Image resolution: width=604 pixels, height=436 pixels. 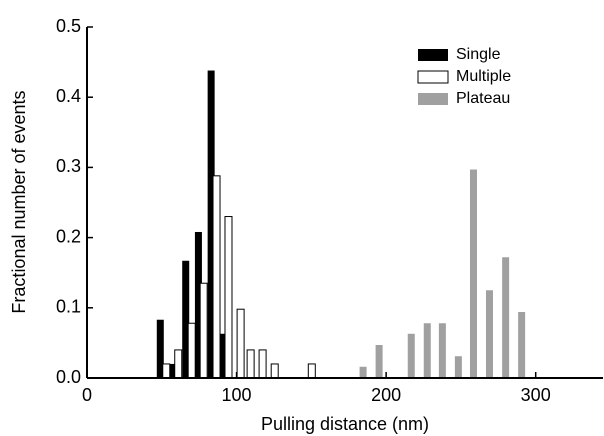 I want to click on x-tick-label: 300, so click(x=536, y=395).